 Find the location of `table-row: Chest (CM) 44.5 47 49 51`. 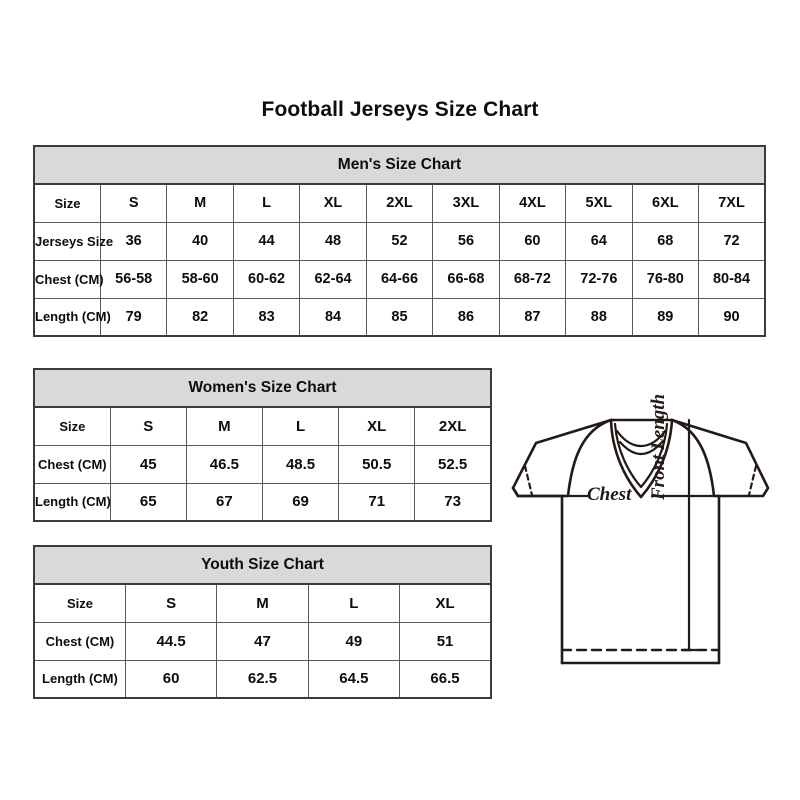

table-row: Chest (CM) 44.5 47 49 51 is located at coordinates (262, 641).